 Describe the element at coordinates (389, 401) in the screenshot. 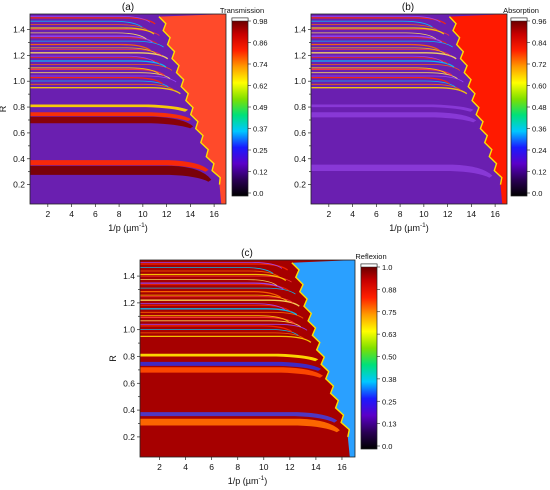

I see `colorbar-tick-label: 0.25` at that location.